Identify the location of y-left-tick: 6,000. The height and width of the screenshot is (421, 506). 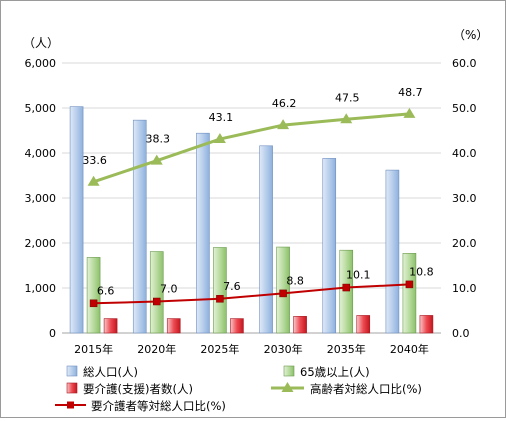
(41, 63).